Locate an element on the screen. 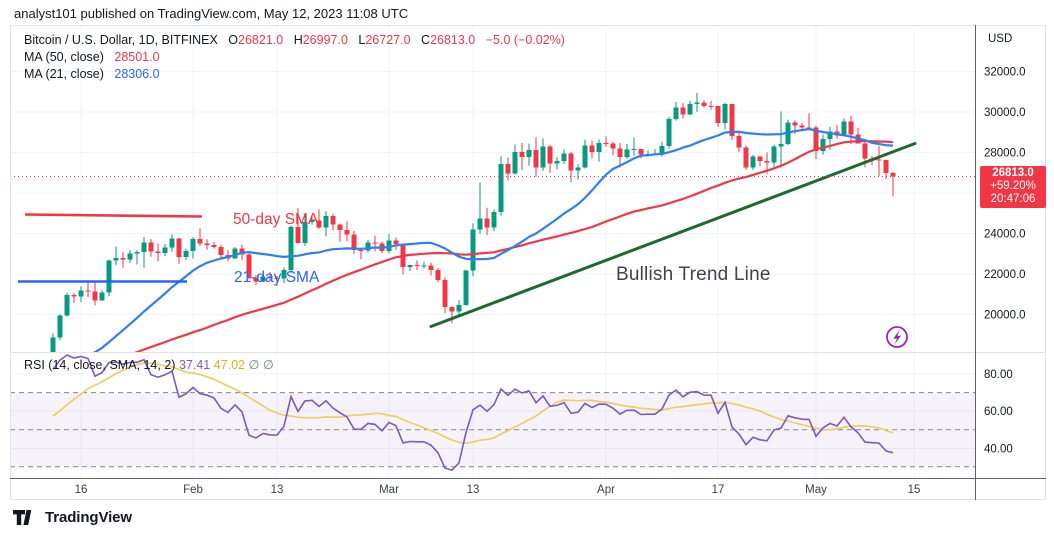 This screenshot has height=540, width=1054. lightning-icon is located at coordinates (897, 337).